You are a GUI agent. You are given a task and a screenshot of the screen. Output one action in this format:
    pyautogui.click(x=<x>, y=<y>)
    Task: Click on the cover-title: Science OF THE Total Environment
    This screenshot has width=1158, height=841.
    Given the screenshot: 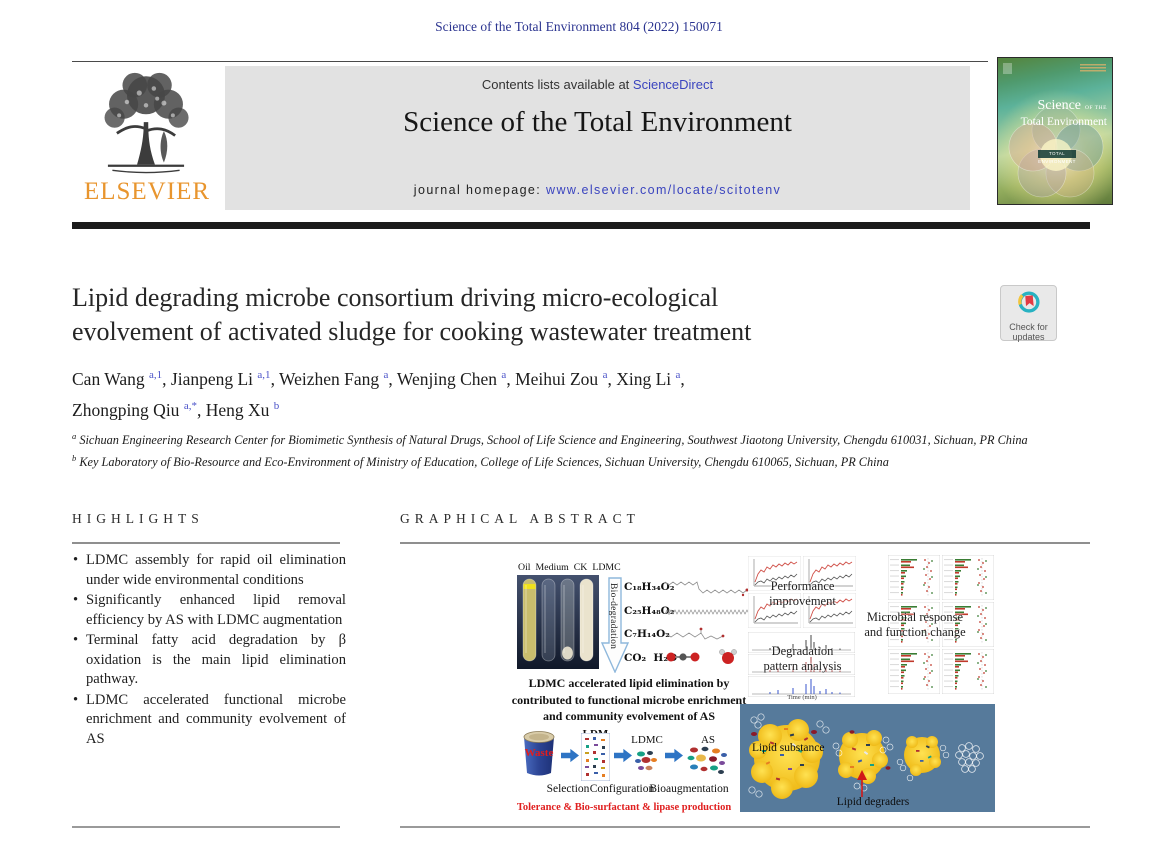 What is the action you would take?
    pyautogui.click(x=1064, y=113)
    